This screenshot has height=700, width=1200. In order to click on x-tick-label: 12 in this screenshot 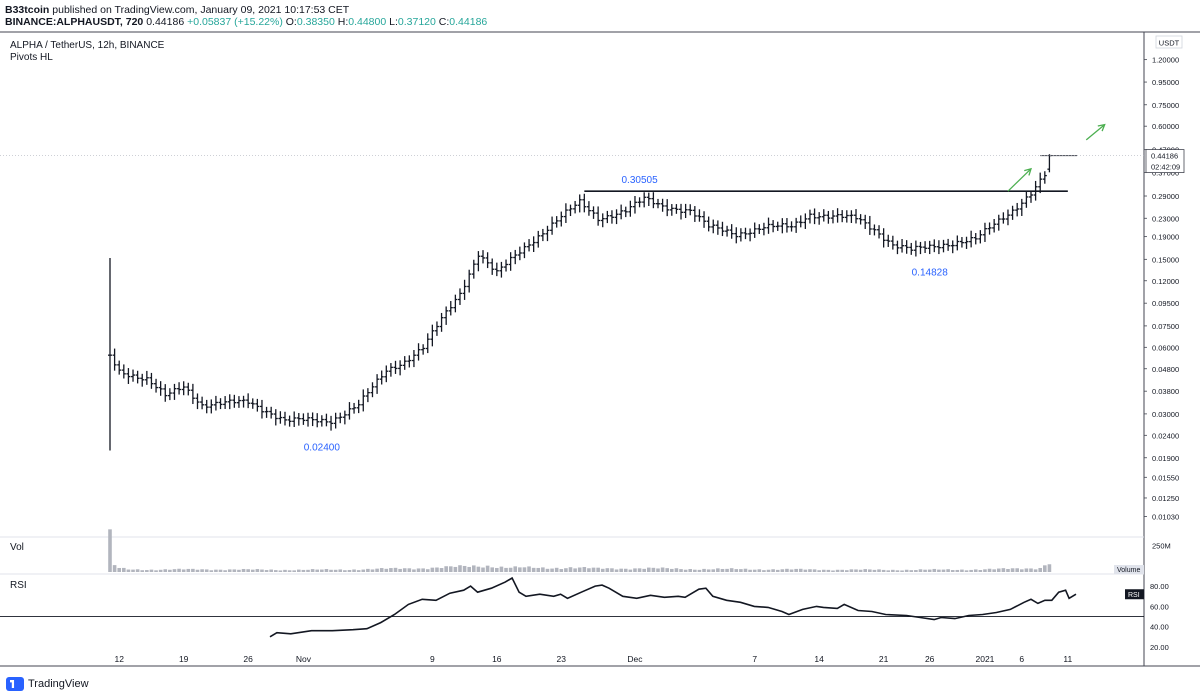, I will do `click(119, 659)`.